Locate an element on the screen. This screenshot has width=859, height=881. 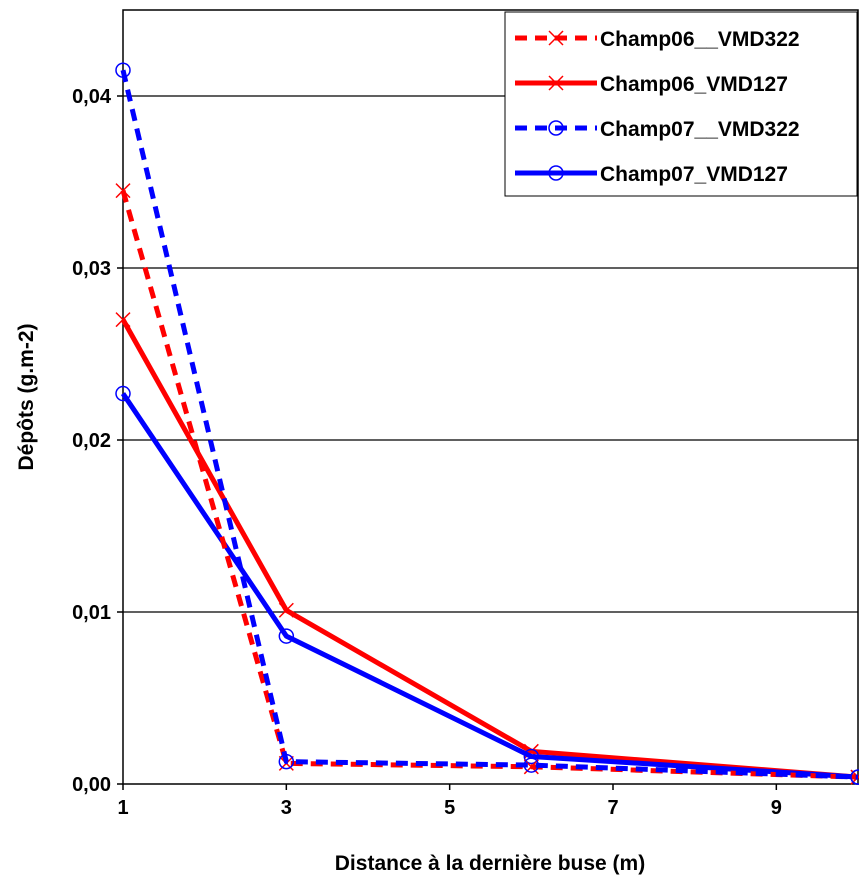
legend-label: Champ06__VMD322 is located at coordinates (700, 39).